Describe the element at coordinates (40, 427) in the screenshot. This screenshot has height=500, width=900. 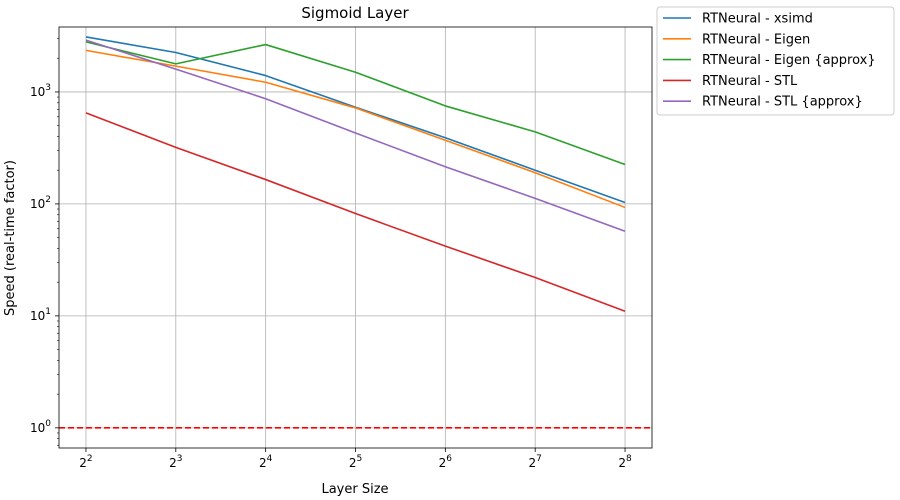
I see `y-tick-label: 100` at that location.